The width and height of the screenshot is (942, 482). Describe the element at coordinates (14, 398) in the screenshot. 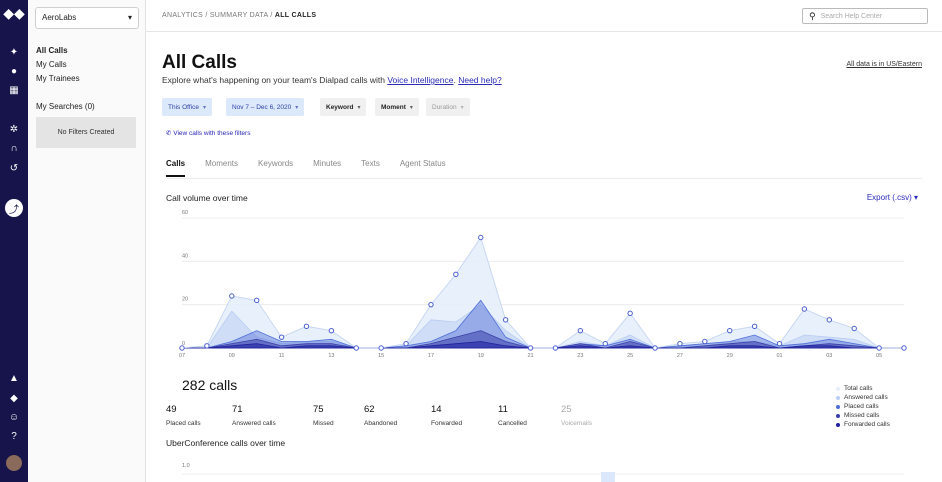

I see `dialpad-icon: ◆` at that location.